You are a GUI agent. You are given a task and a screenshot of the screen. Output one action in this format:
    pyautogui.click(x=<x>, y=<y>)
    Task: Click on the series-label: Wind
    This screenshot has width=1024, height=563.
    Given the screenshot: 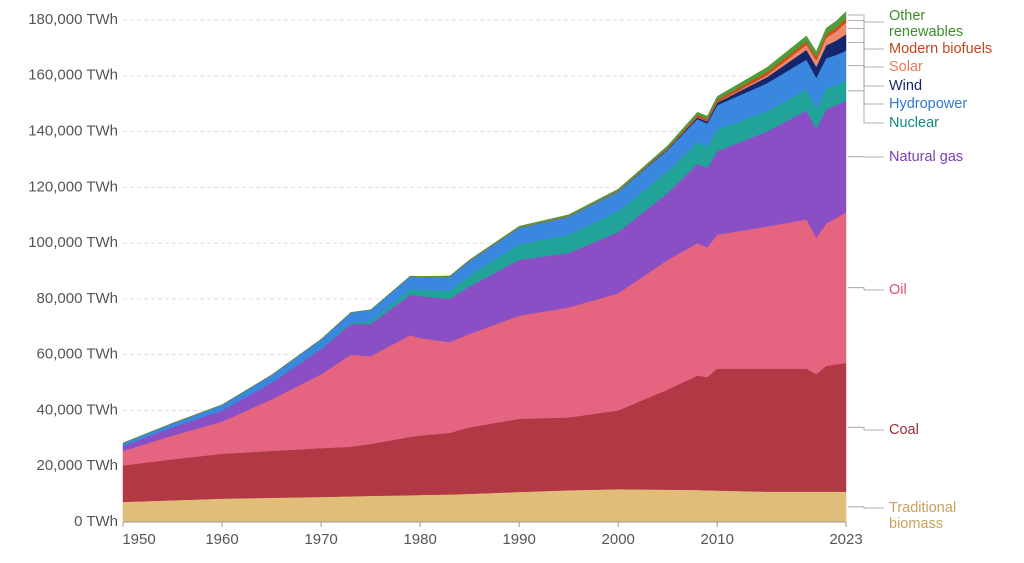 What is the action you would take?
    pyautogui.click(x=906, y=86)
    